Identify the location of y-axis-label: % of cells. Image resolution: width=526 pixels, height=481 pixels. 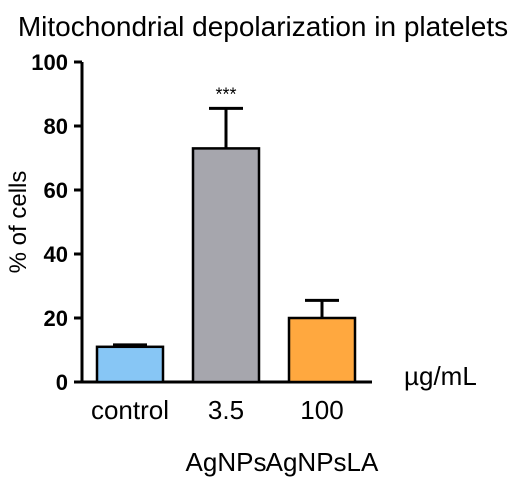
(18, 222).